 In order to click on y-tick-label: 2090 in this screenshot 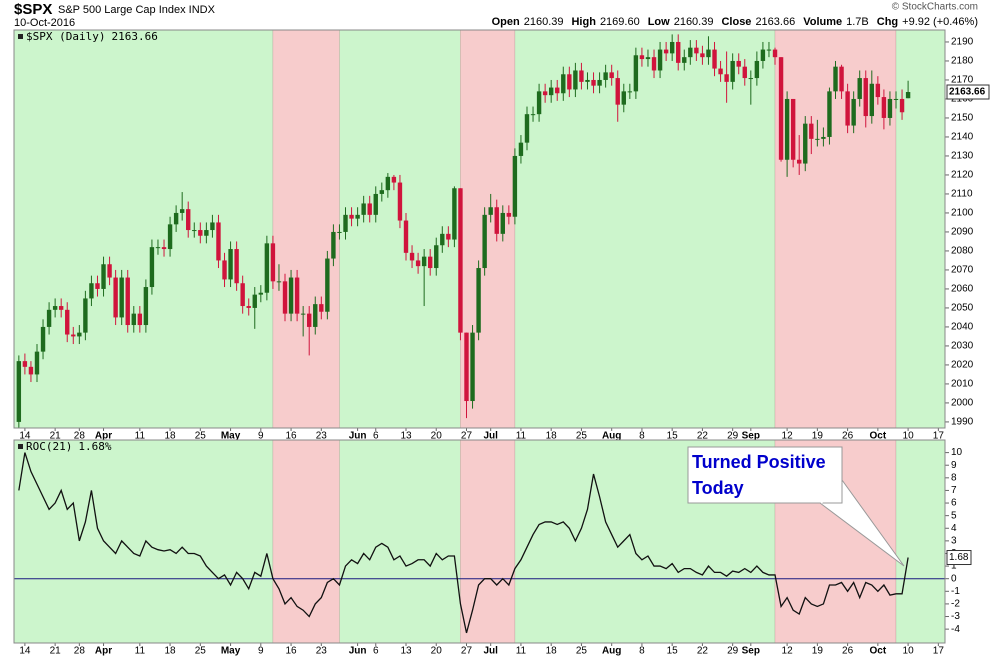, I will do `click(962, 232)`.